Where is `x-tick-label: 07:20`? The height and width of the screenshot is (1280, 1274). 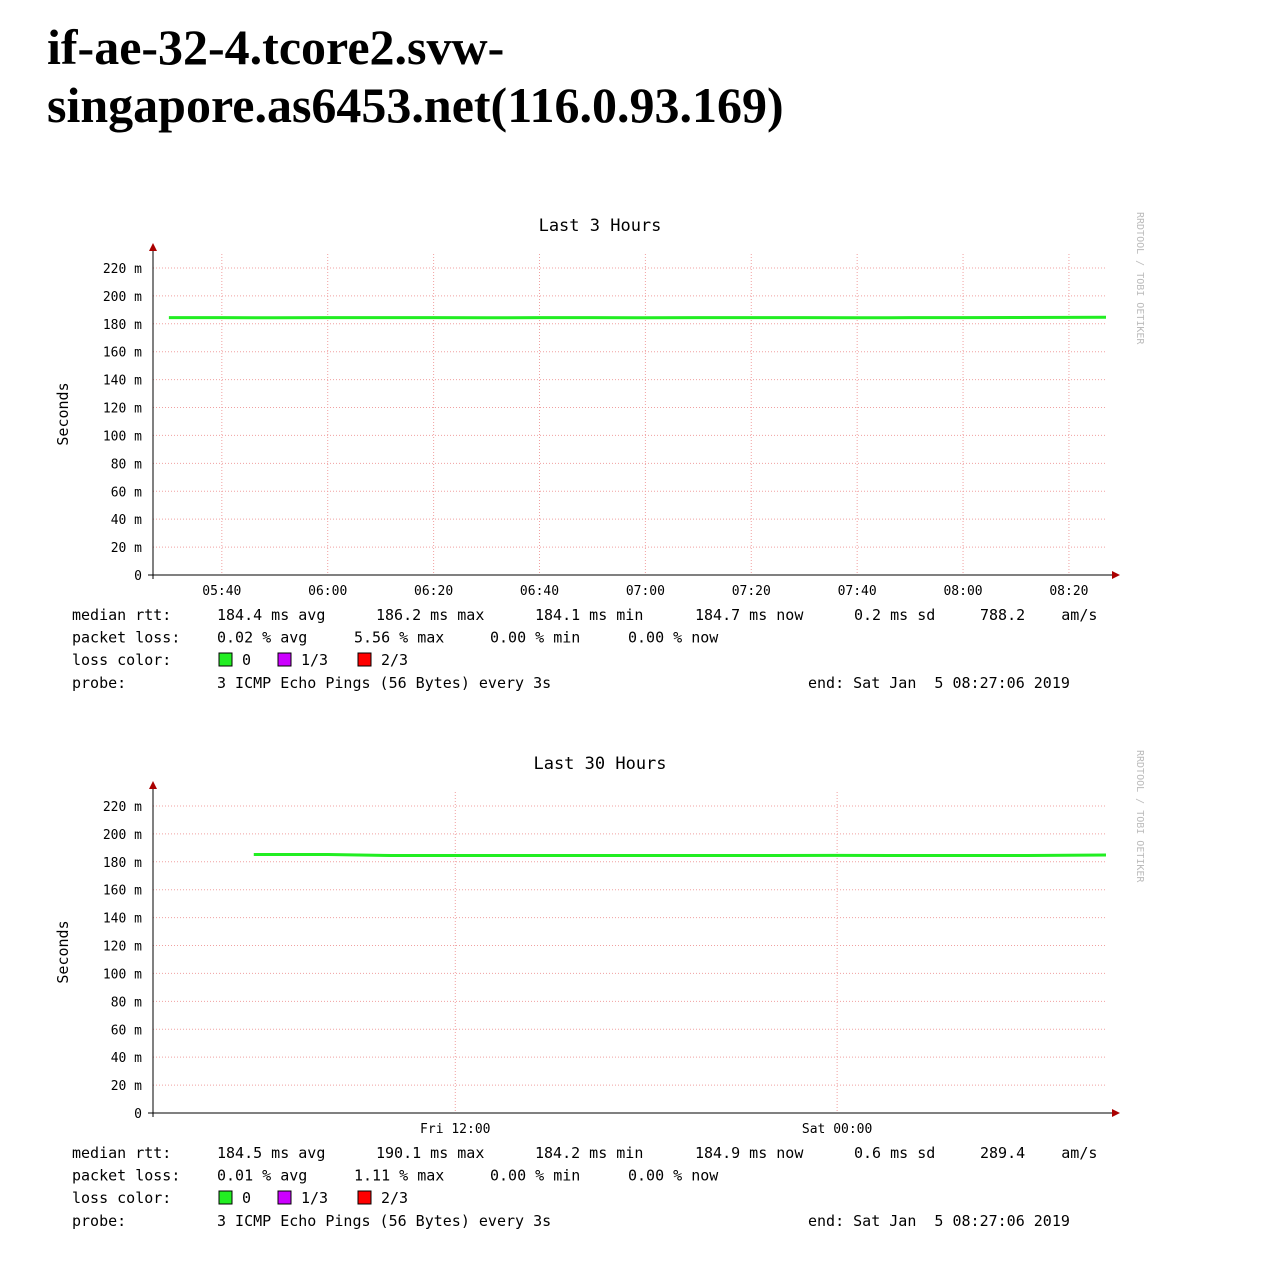 x-tick-label: 07:20 is located at coordinates (751, 591).